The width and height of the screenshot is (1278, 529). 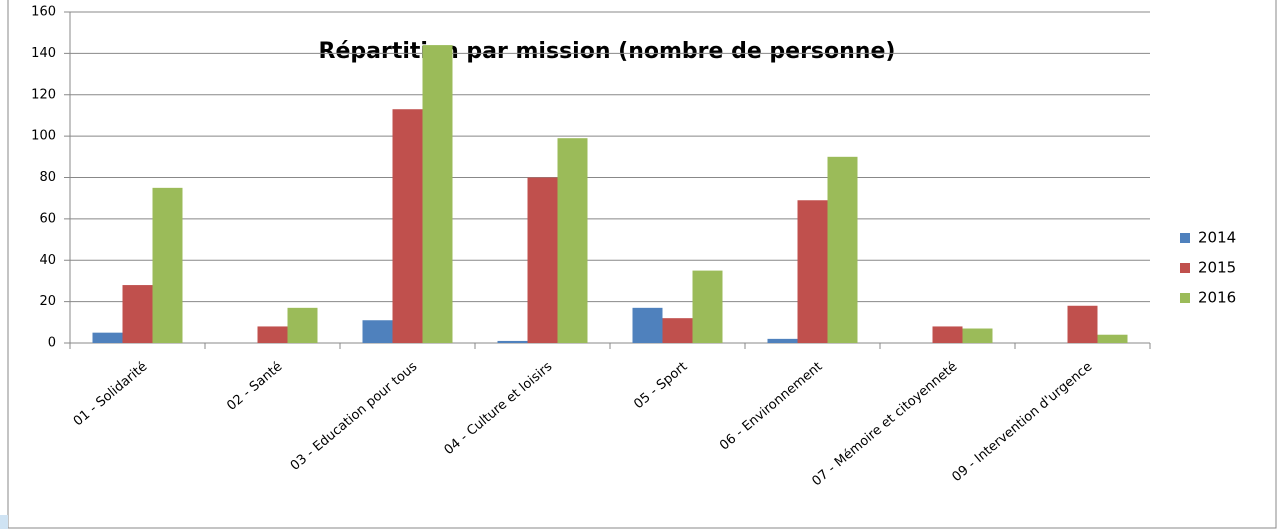 What do you see at coordinates (47, 177) in the screenshot?
I see `y-tick-label: 80` at bounding box center [47, 177].